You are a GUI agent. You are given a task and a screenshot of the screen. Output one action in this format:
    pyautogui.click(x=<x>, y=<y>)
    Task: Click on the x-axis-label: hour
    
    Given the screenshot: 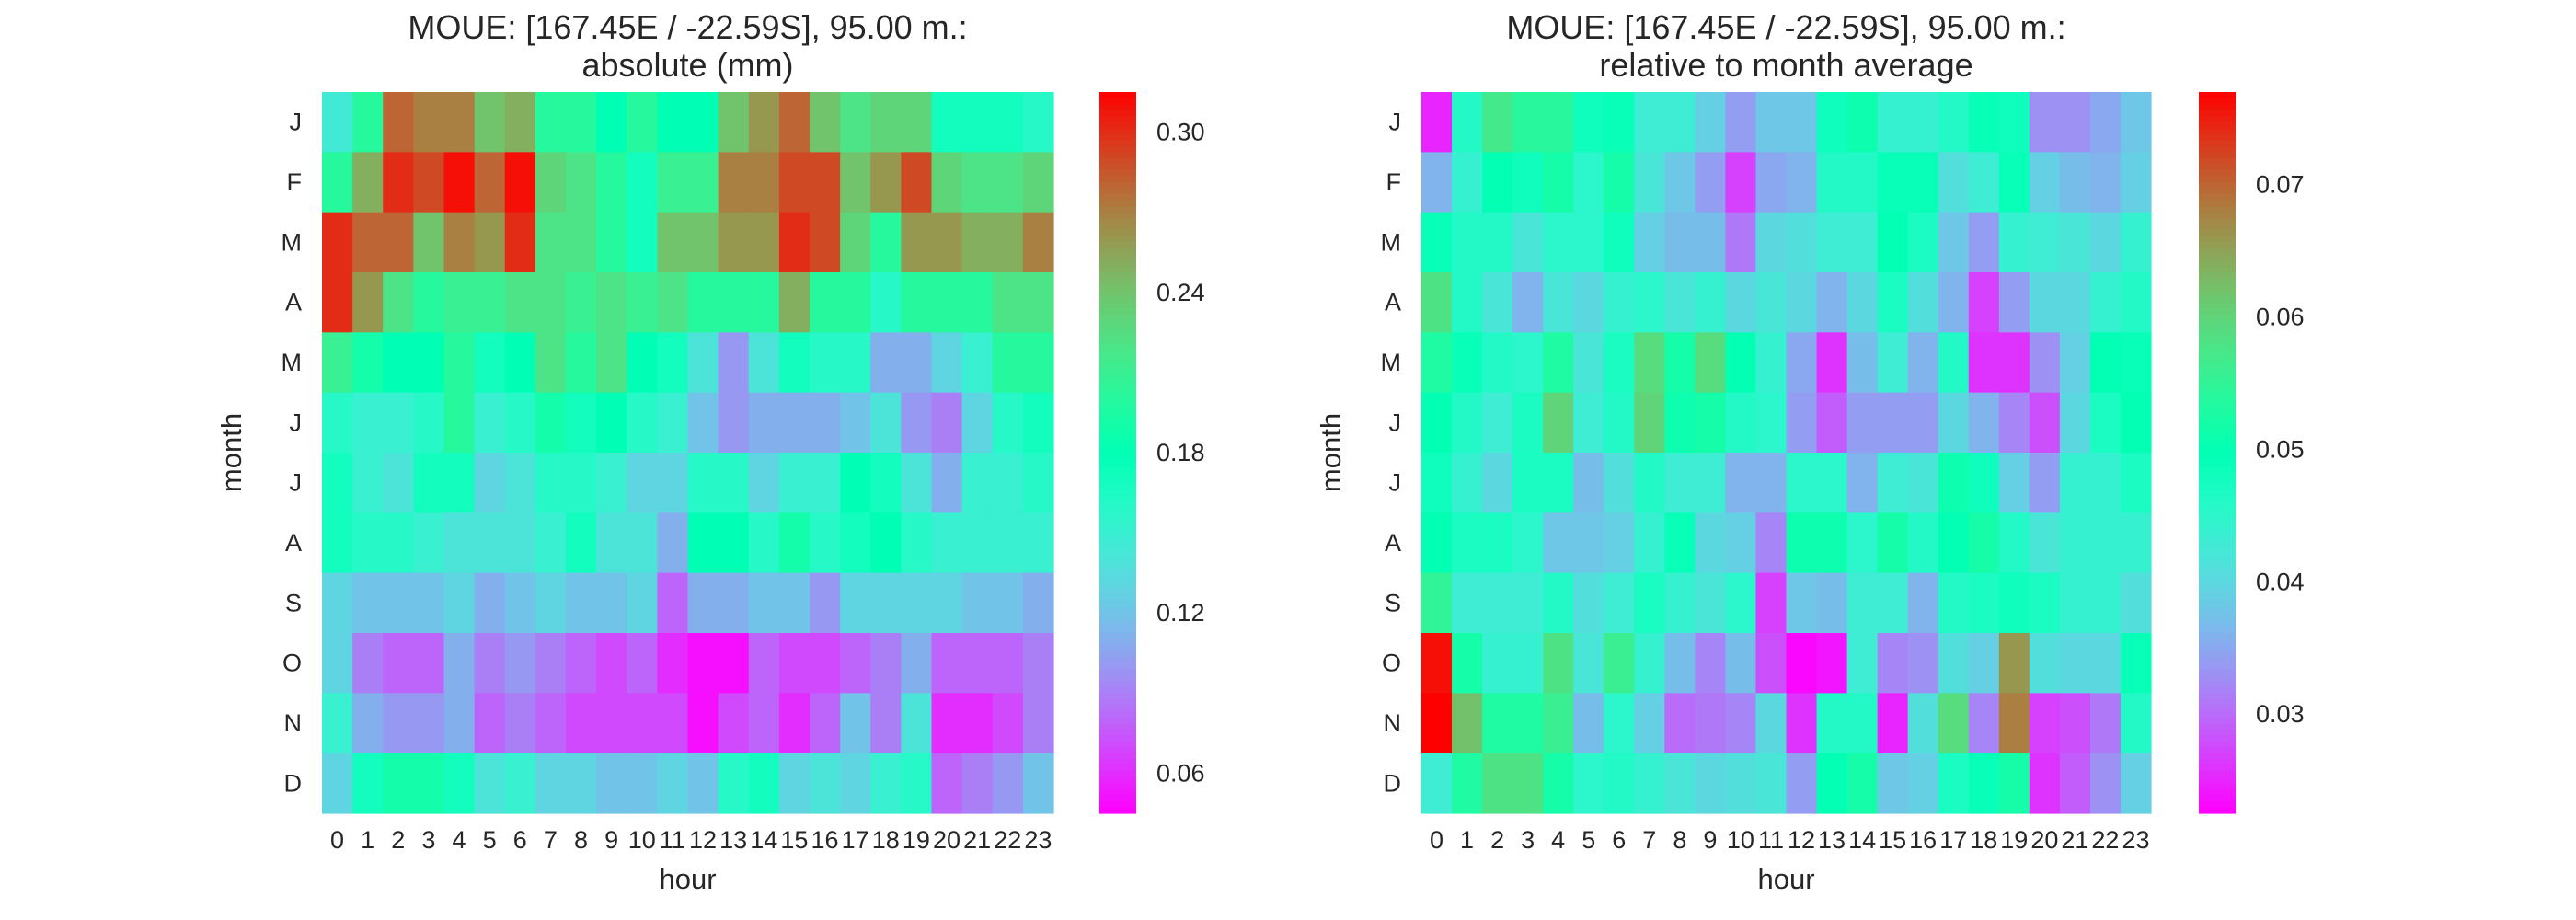 What is the action you would take?
    pyautogui.click(x=1785, y=879)
    